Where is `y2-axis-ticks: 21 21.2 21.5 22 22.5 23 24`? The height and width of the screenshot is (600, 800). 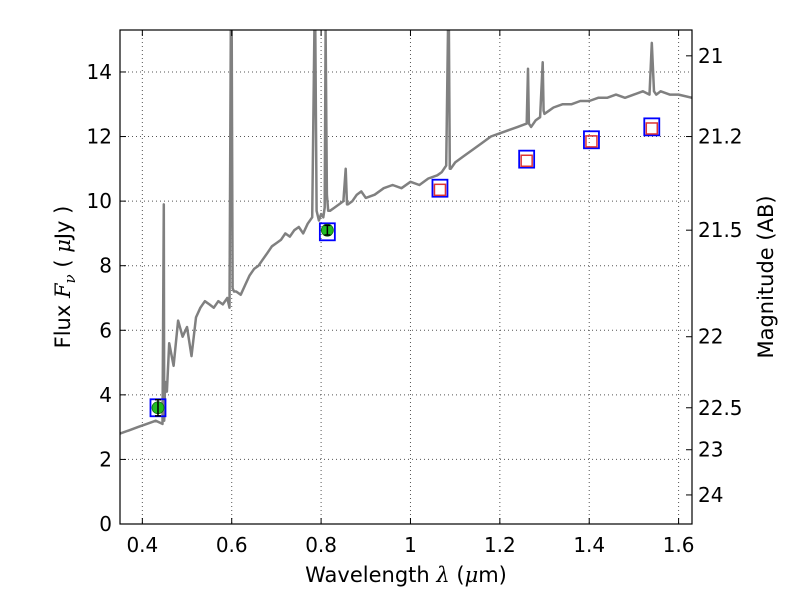
y2-axis-ticks: 21 21.2 21.5 22 22.5 23 24 is located at coordinates (714, 275).